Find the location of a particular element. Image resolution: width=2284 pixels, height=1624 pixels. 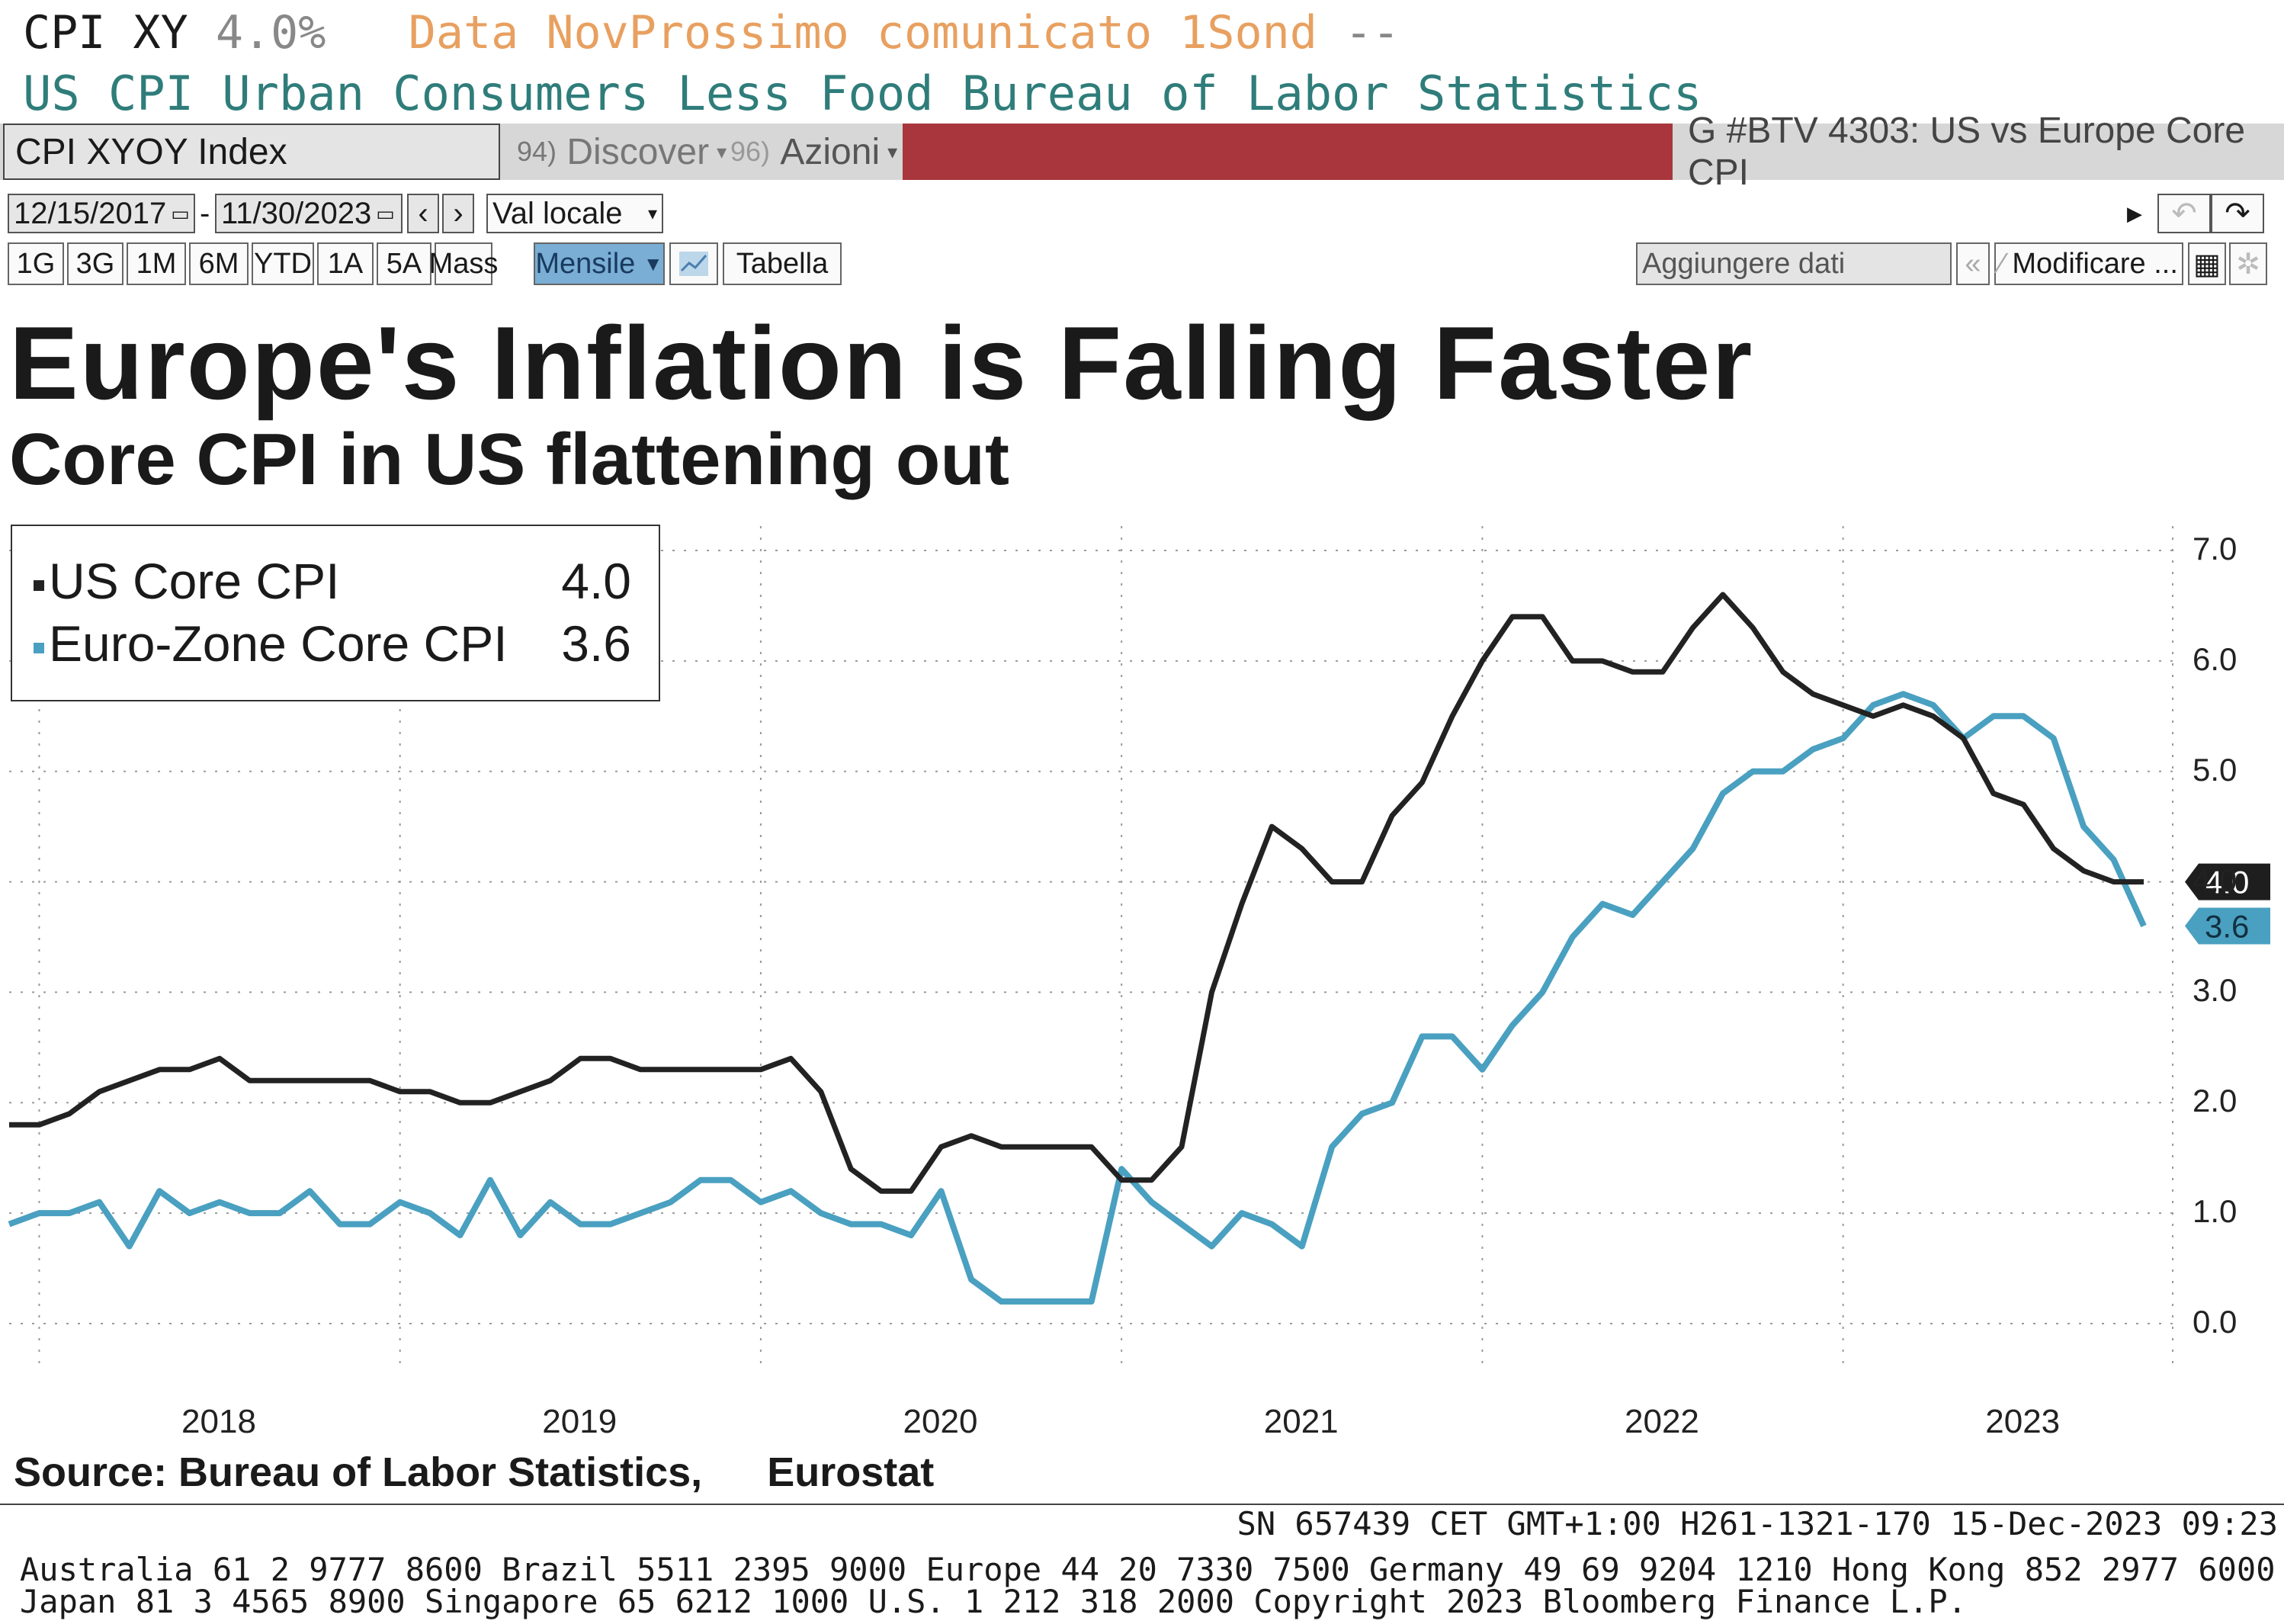

source-eurostat: Eurostat is located at coordinates (850, 1472).